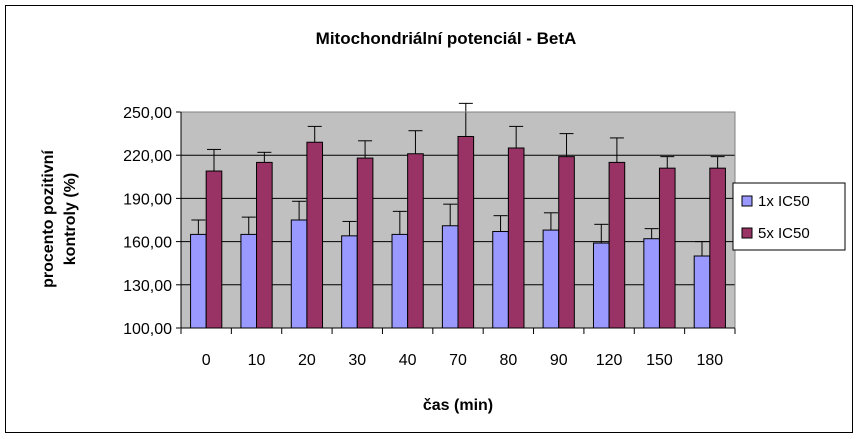 This screenshot has height=439, width=859. I want to click on y-axis-title: procento pozitivní kontroly (%), so click(59, 219).